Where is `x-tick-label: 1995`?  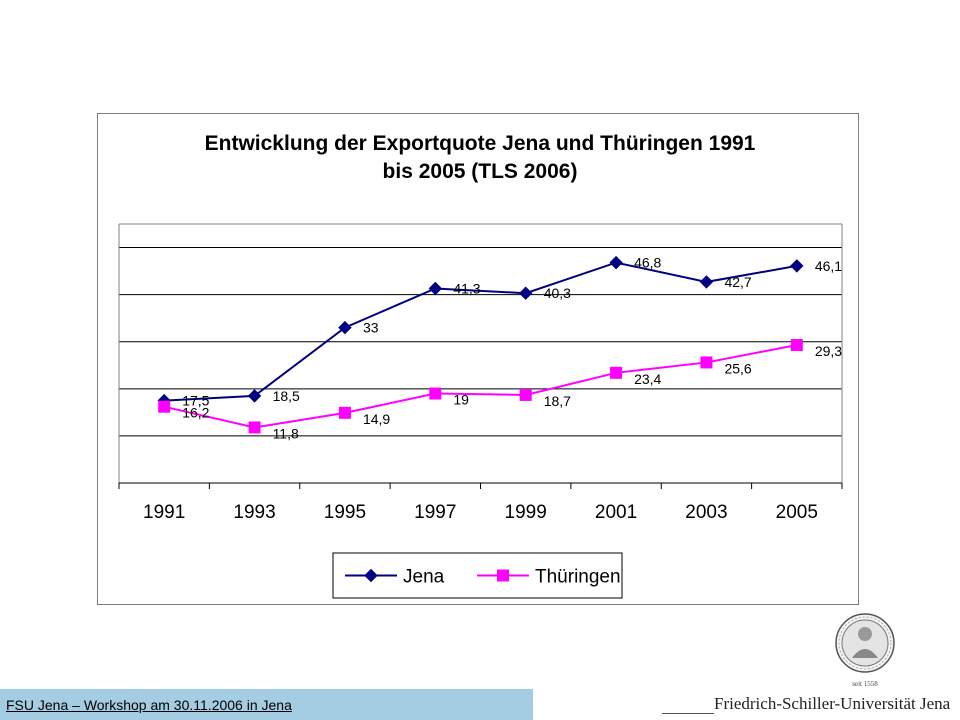
x-tick-label: 1995 is located at coordinates (345, 512).